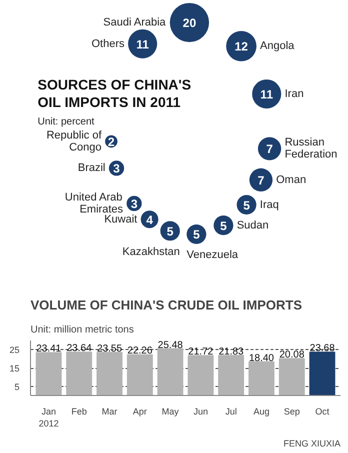 The height and width of the screenshot is (453, 348). I want to click on x-tick-label: Jul, so click(231, 411).